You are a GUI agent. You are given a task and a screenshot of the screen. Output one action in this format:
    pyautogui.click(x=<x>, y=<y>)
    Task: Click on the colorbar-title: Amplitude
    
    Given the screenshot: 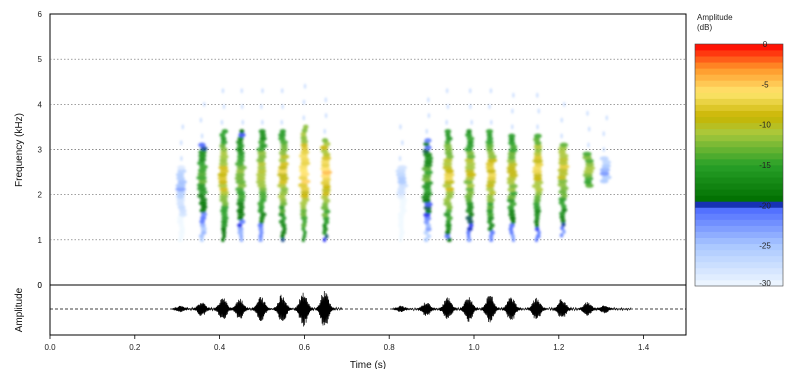 What is the action you would take?
    pyautogui.click(x=715, y=17)
    